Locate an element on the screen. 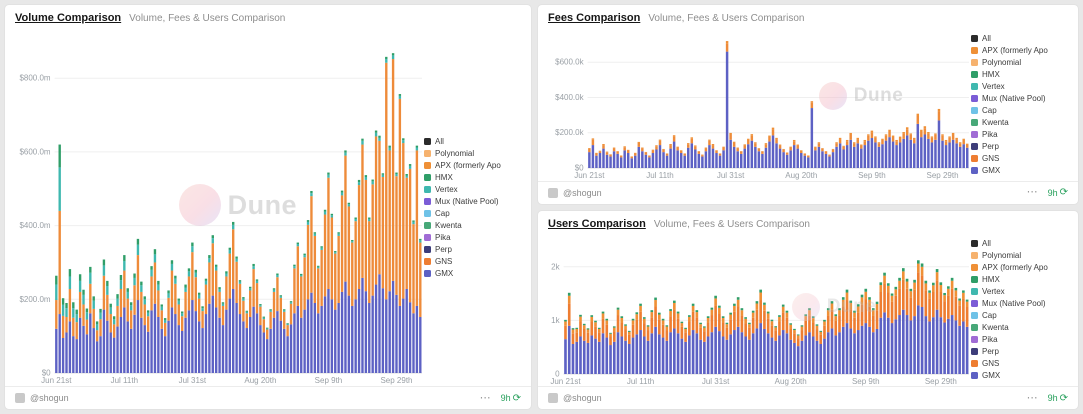 This screenshot has width=1083, height=414. legend-label: All is located at coordinates (986, 38).